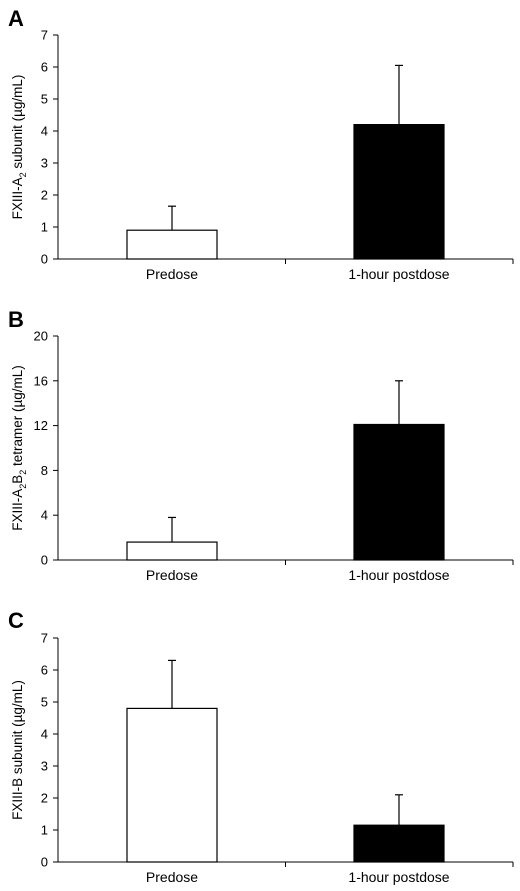 The height and width of the screenshot is (891, 520). Describe the element at coordinates (17, 417) in the screenshot. I see `y-axis-title-rest: tetramer (µg/mL)` at that location.